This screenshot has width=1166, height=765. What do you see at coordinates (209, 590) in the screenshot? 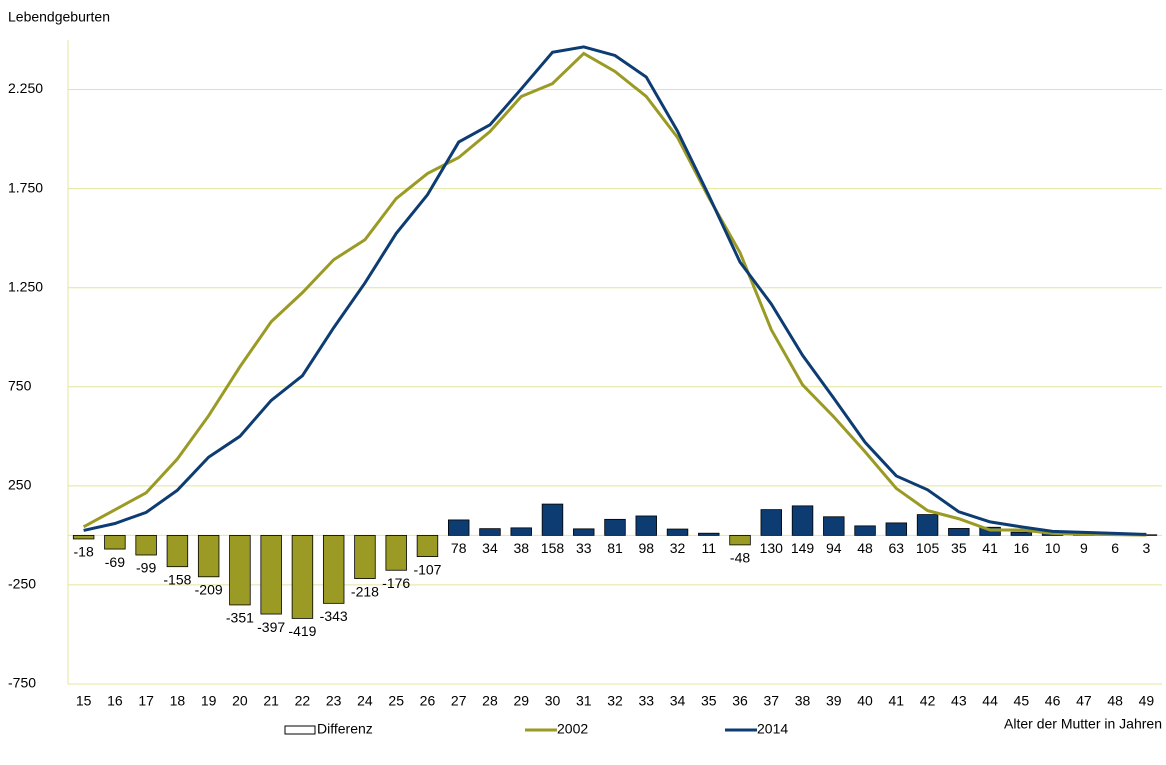
I see `data-label: -209` at bounding box center [209, 590].